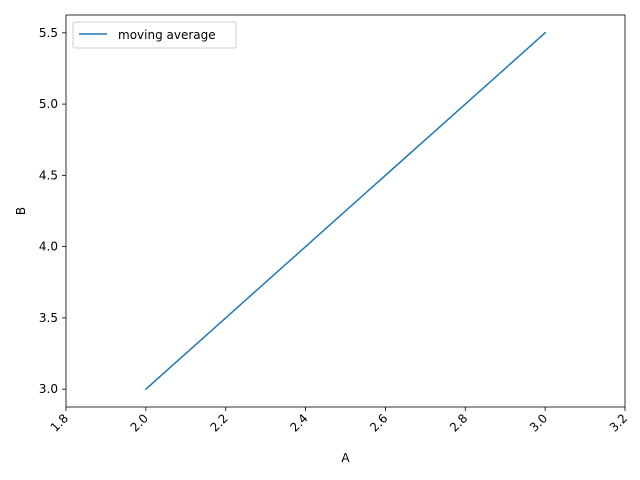  Describe the element at coordinates (48, 175) in the screenshot. I see `y-tick-label: 4.5` at that location.